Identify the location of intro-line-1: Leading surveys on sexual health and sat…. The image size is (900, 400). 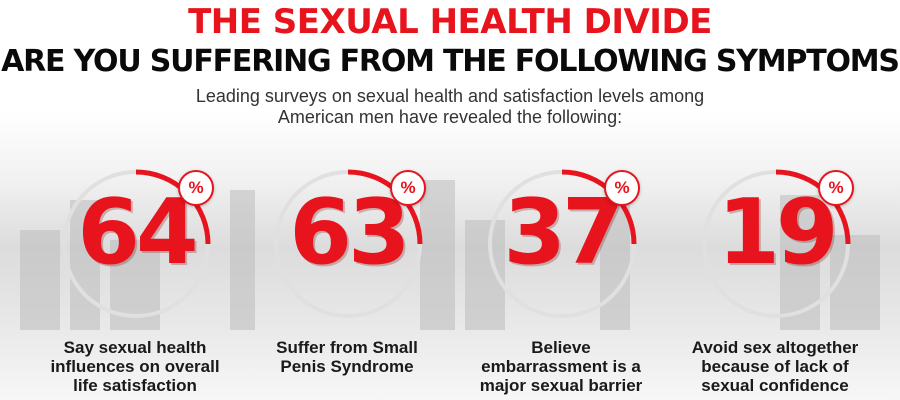
(450, 96).